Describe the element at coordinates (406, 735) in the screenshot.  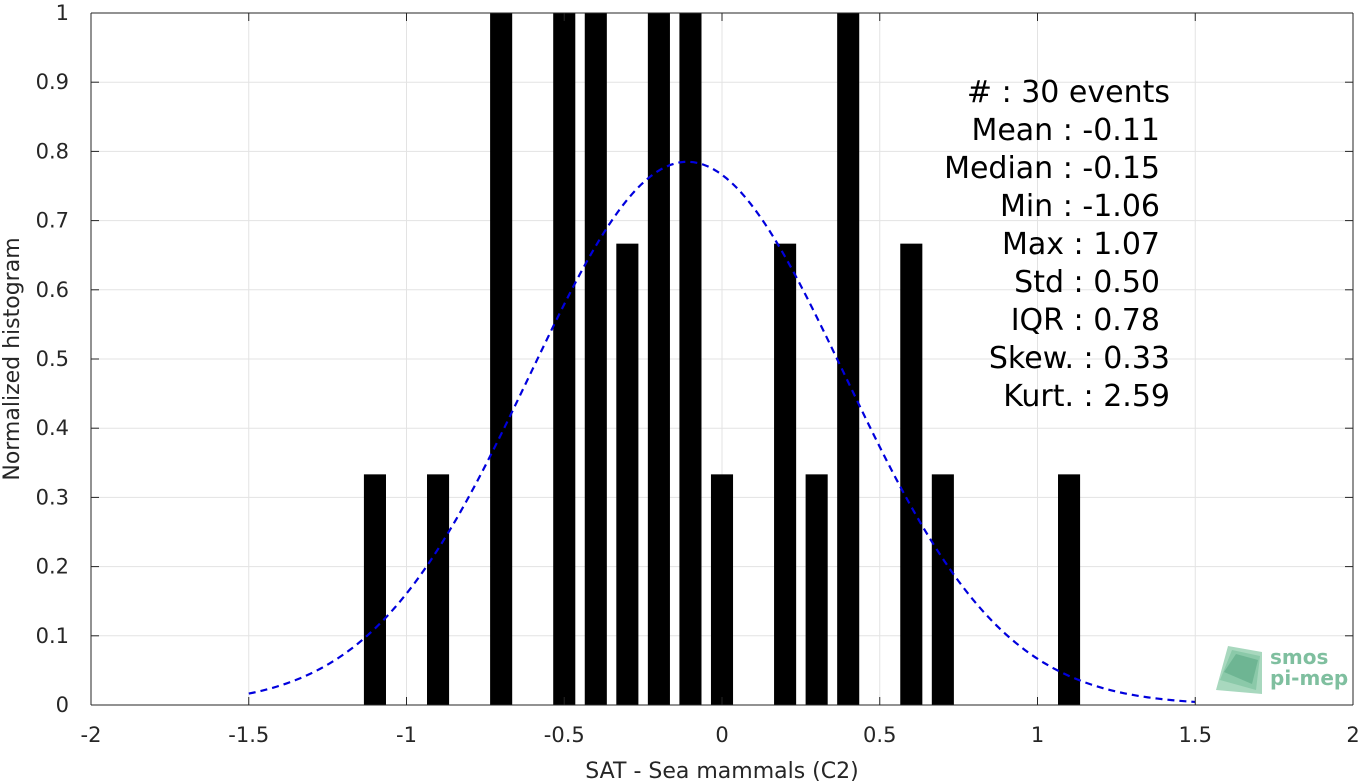
I see `x-tick-label: -1` at that location.